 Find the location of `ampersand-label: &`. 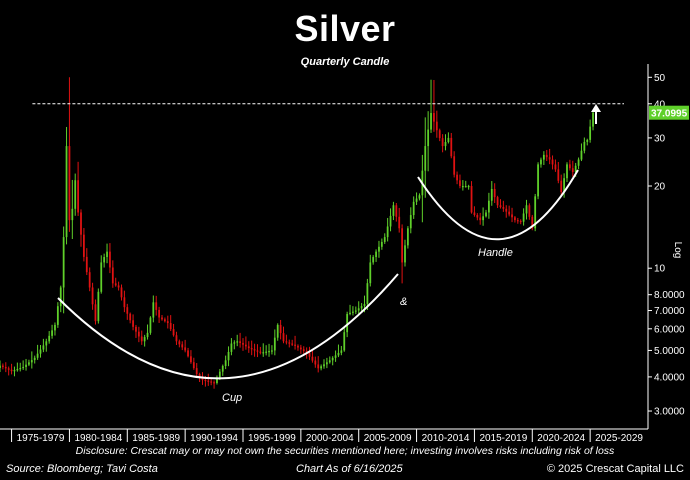

ampersand-label: & is located at coordinates (403, 302).